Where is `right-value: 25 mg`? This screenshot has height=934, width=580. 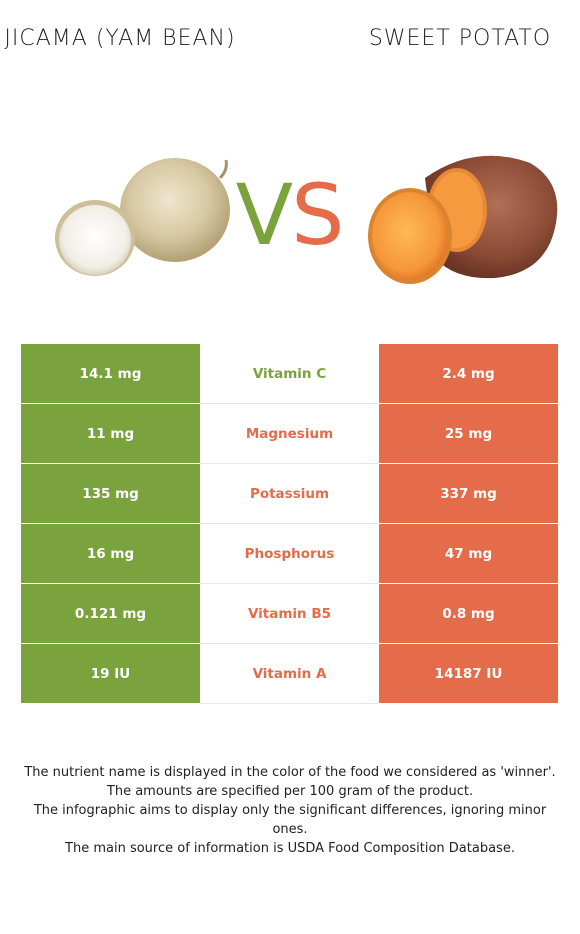 right-value: 25 mg is located at coordinates (468, 434).